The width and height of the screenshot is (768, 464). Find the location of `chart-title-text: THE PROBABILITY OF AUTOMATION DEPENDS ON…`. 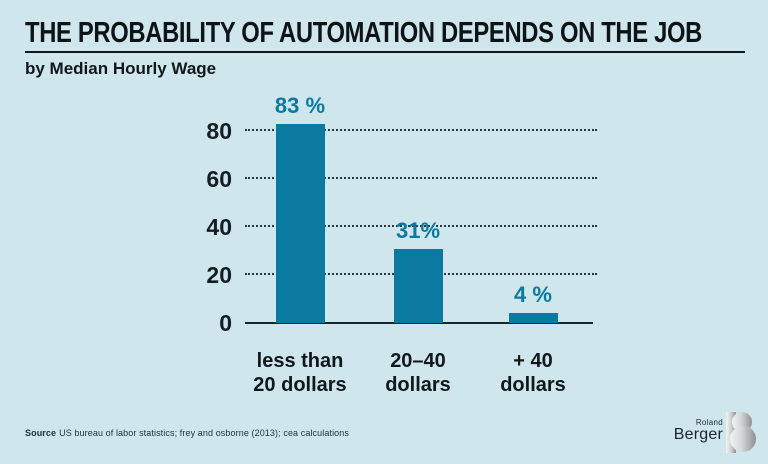

chart-title-text: THE PROBABILITY OF AUTOMATION DEPENDS ON… is located at coordinates (363, 33).